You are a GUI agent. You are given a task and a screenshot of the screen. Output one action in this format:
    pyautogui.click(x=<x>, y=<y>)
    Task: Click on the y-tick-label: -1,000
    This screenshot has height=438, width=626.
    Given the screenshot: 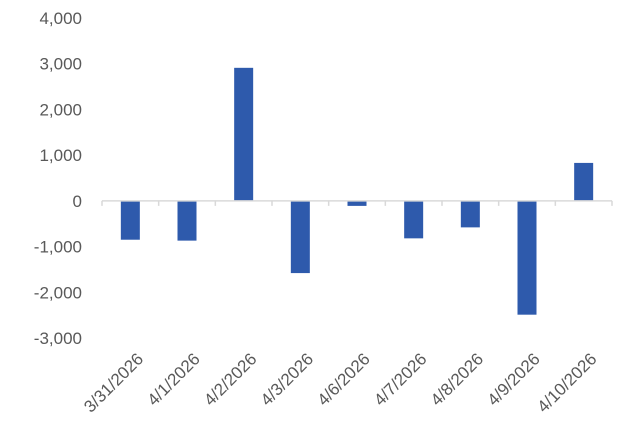 What is the action you would take?
    pyautogui.click(x=58, y=247)
    